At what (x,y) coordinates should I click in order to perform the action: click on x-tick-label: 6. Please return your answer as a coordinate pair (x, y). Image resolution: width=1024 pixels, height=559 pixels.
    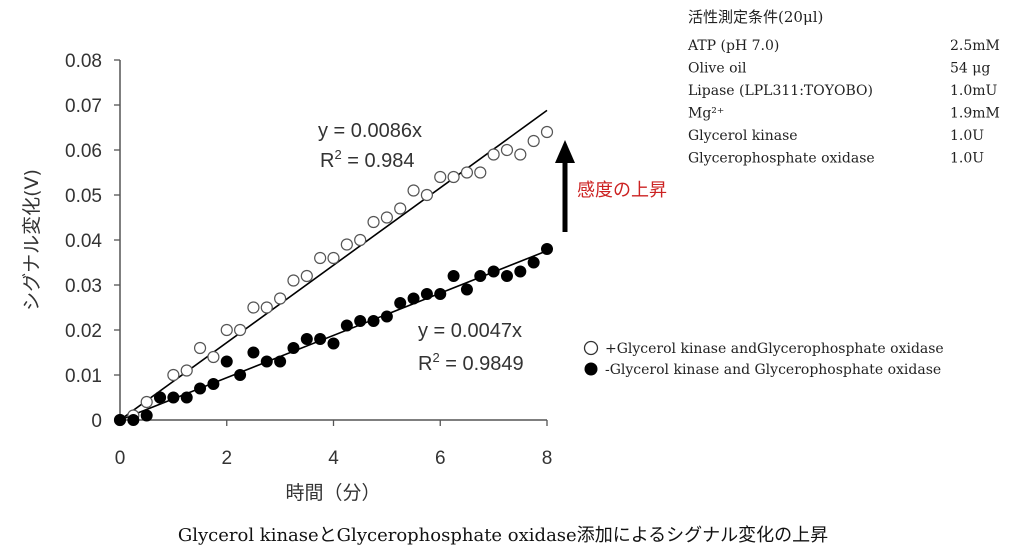
    Looking at the image, I should click on (440, 458).